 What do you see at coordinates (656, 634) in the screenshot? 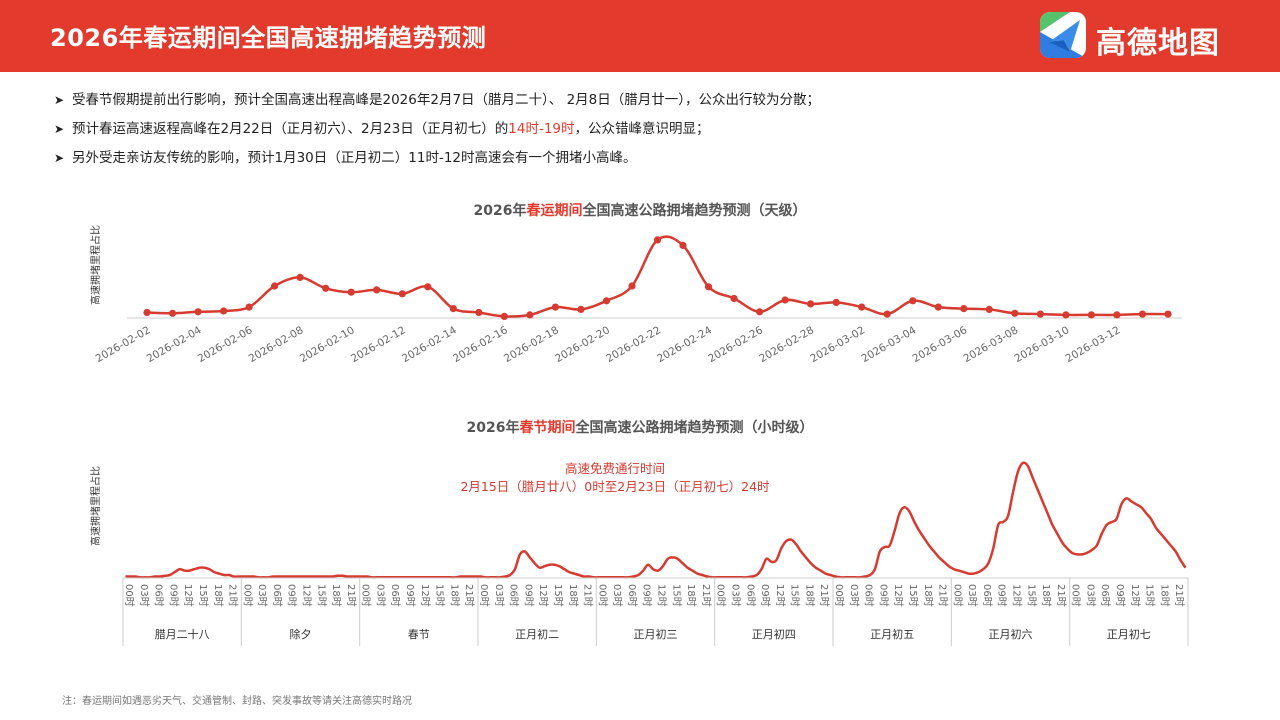
I see `chart2-day-group-label: 正月初三` at bounding box center [656, 634].